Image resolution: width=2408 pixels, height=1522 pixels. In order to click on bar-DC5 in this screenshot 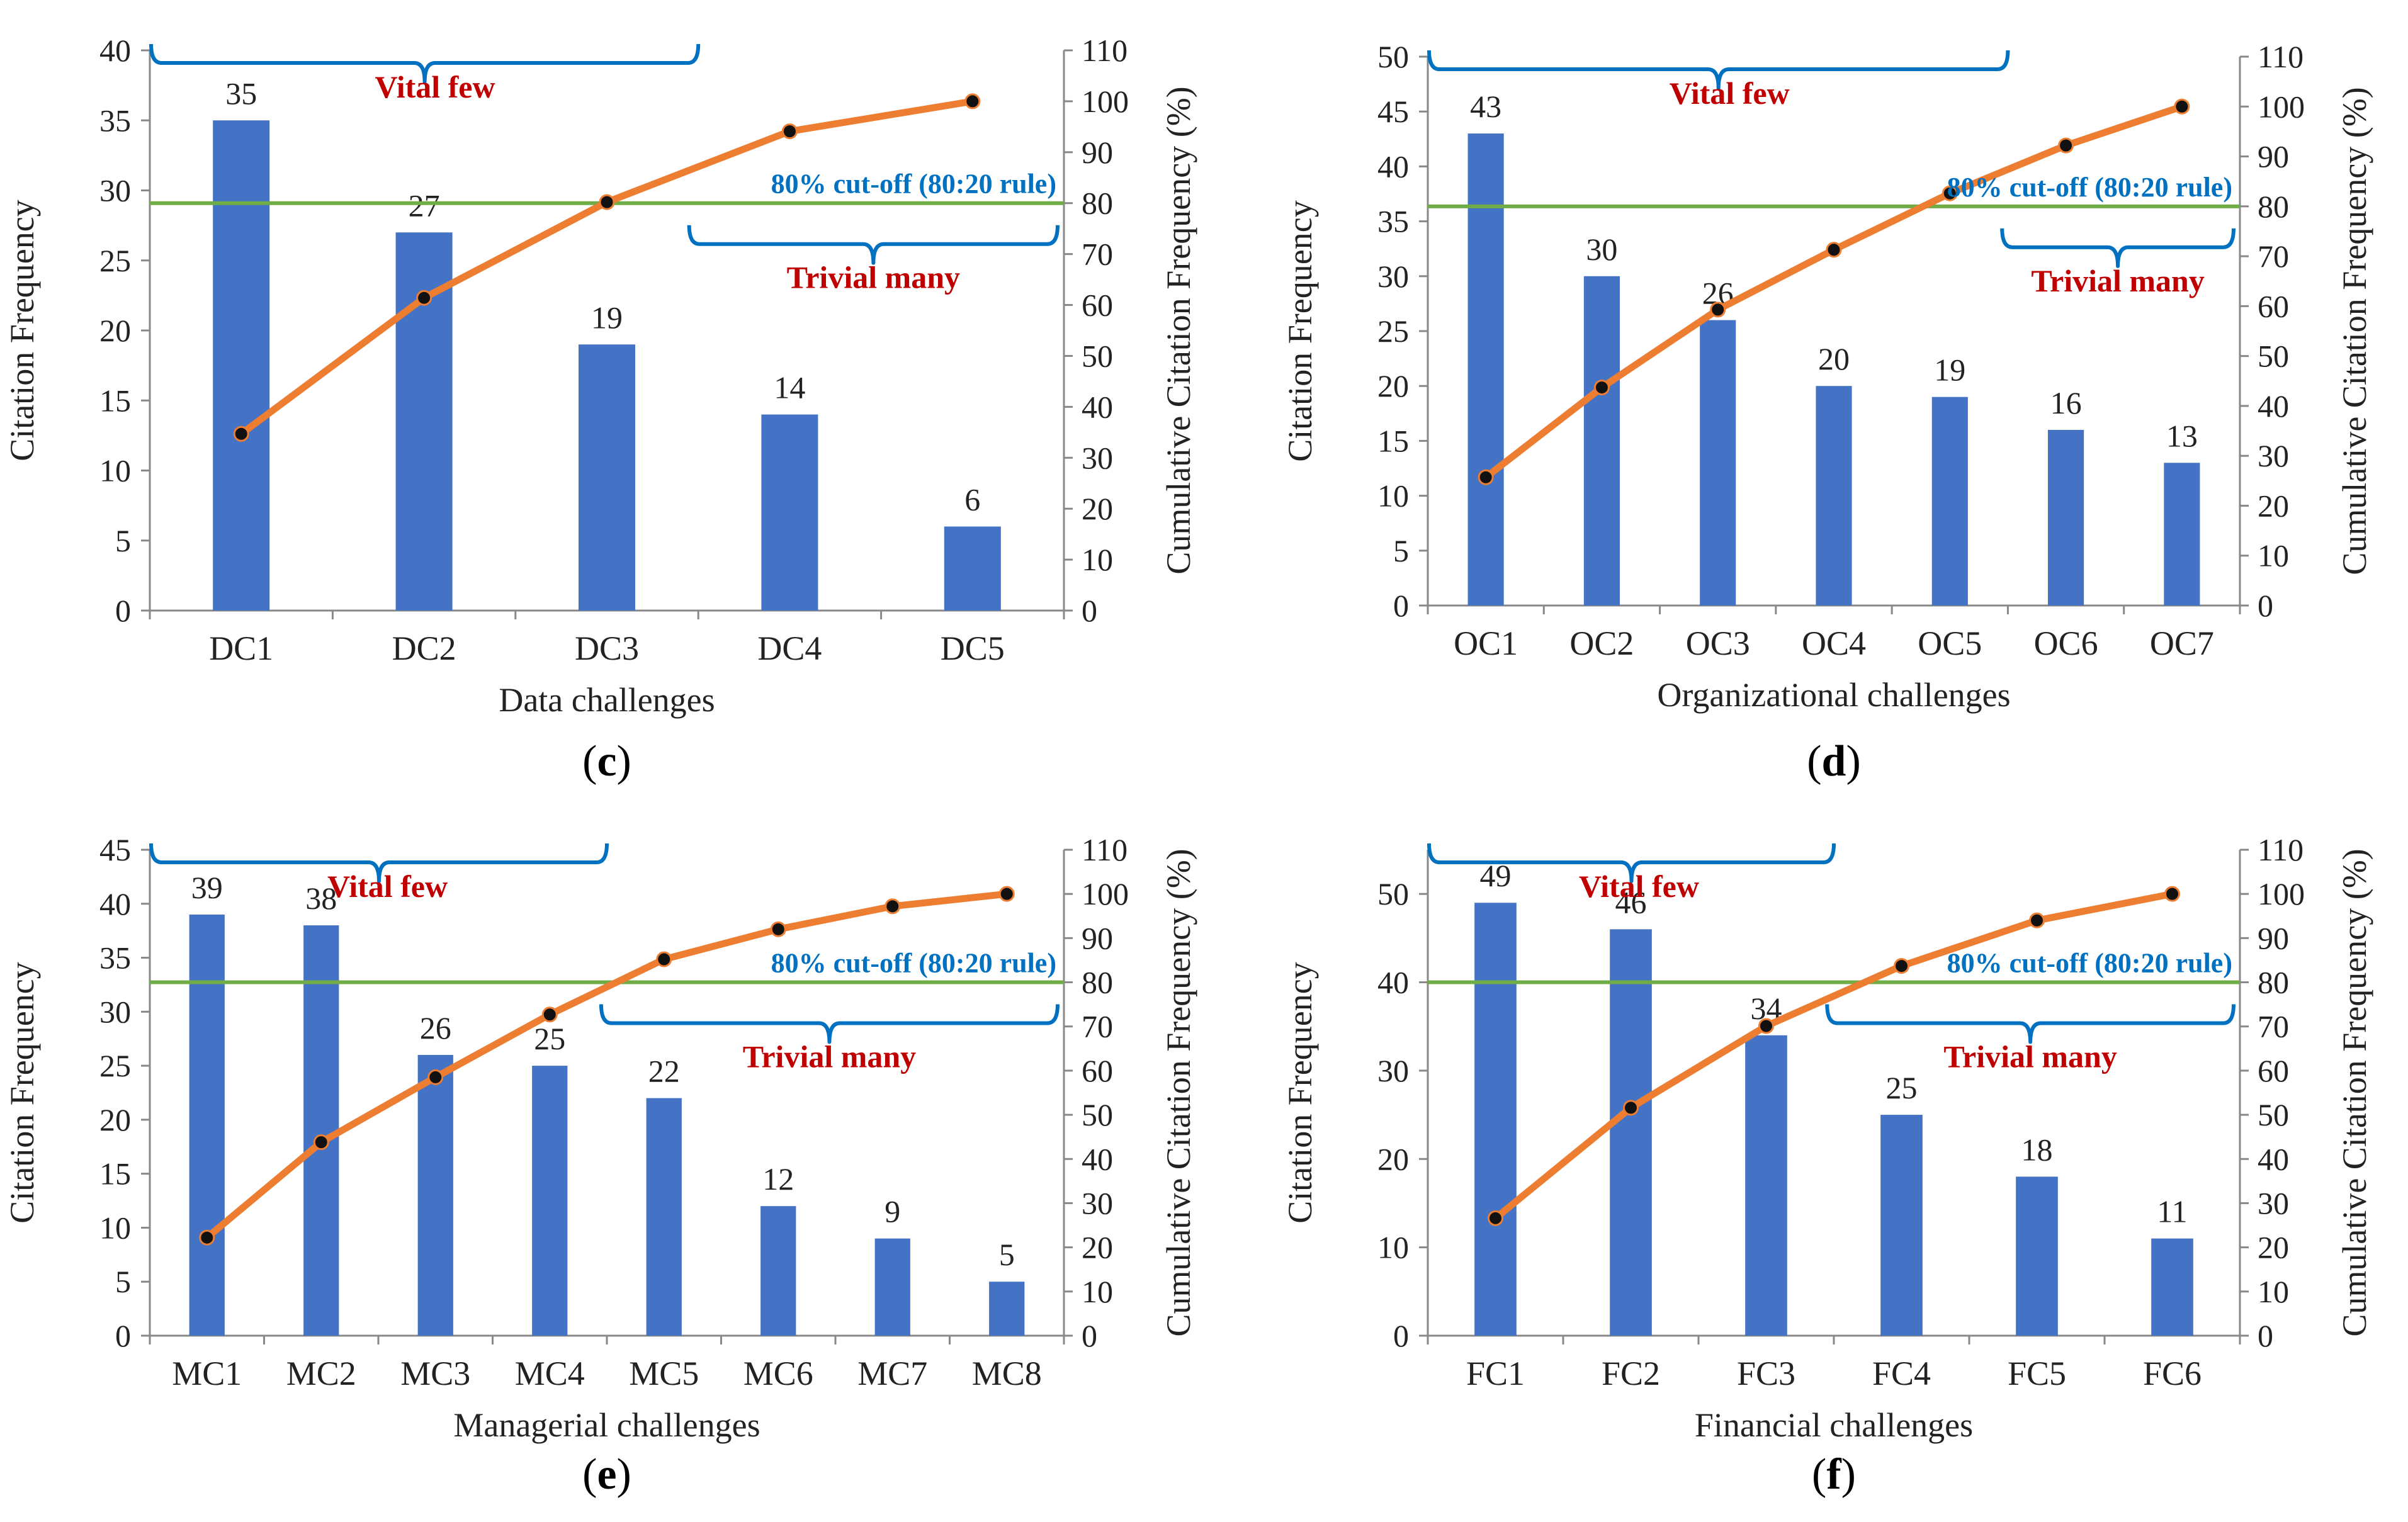, I will do `click(973, 568)`.